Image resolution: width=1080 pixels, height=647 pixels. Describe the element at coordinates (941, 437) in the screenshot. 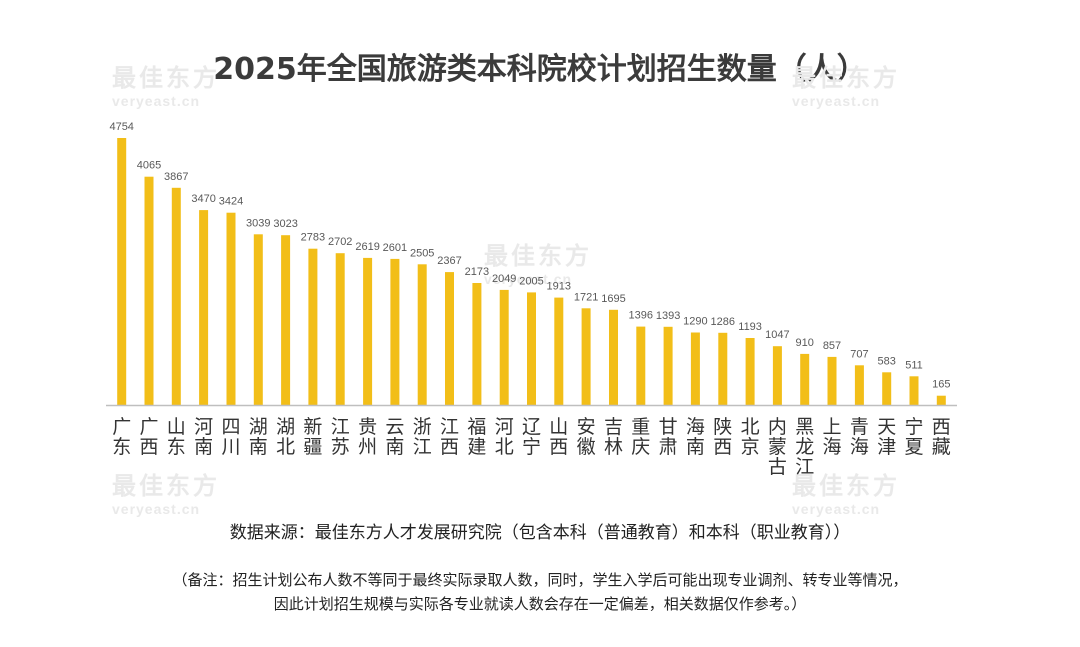

I see `category-label-西藏: 西藏` at that location.